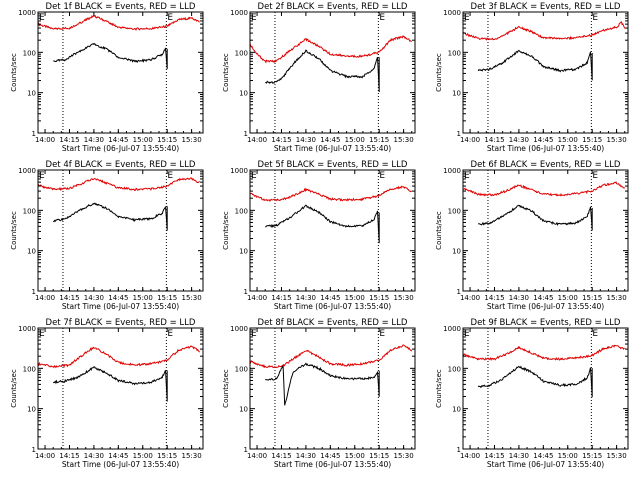 Image resolution: width=640 pixels, height=480 pixels. What do you see at coordinates (121, 165) in the screenshot?
I see `panel-title: Det 4f BLACK = Events, RED = LLD` at bounding box center [121, 165].